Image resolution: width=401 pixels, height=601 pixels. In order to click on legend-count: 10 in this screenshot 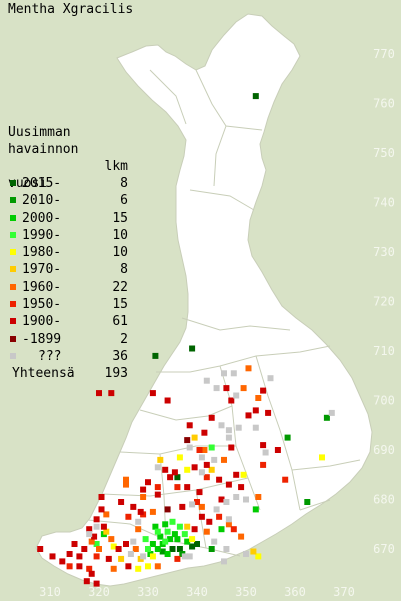, I will do `click(120, 235)`.